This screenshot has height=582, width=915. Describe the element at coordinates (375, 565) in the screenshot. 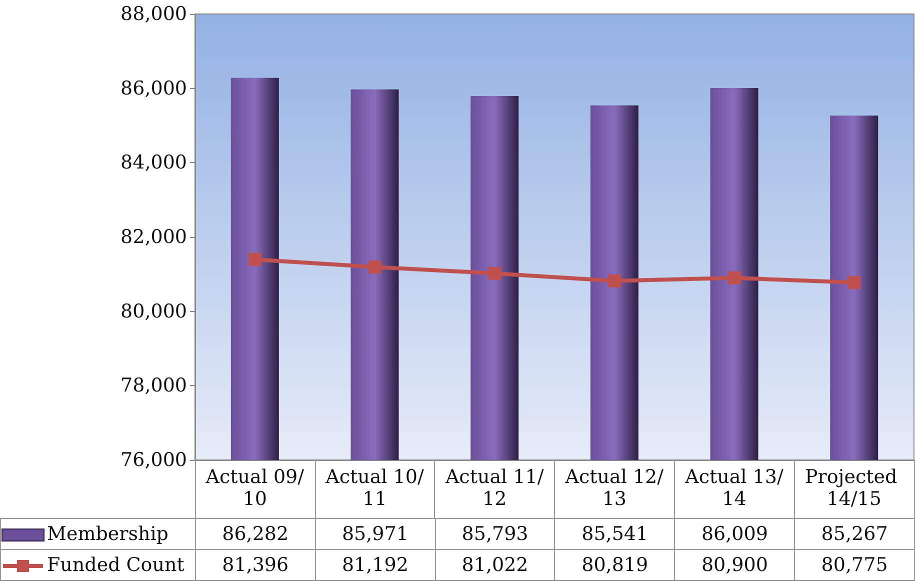

I see `data-label: 81,192` at that location.